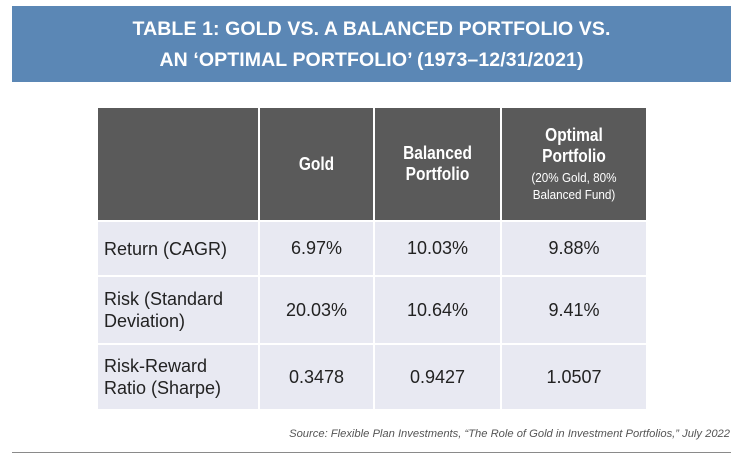  What do you see at coordinates (166, 248) in the screenshot?
I see `row-label-text: Return (CAGR)` at bounding box center [166, 248].